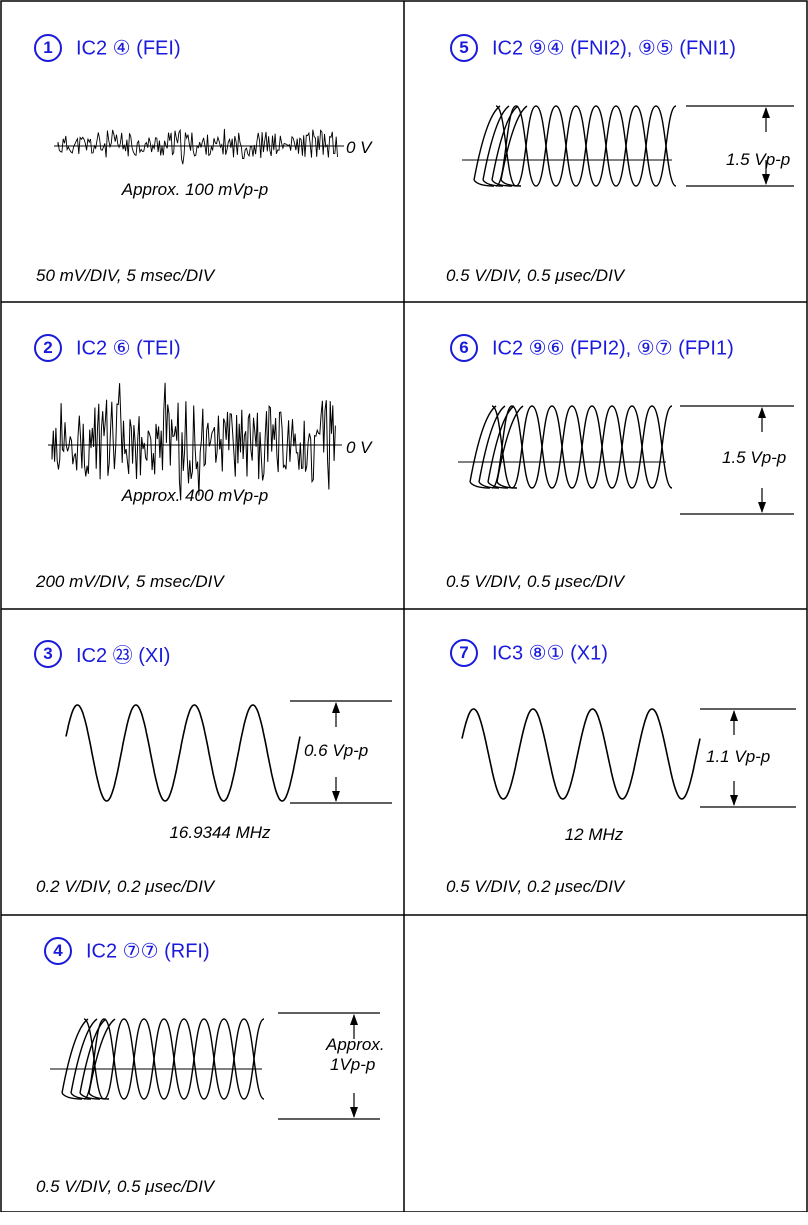  I want to click on amplitude-label: 1.1 Vp-p, so click(738, 756).